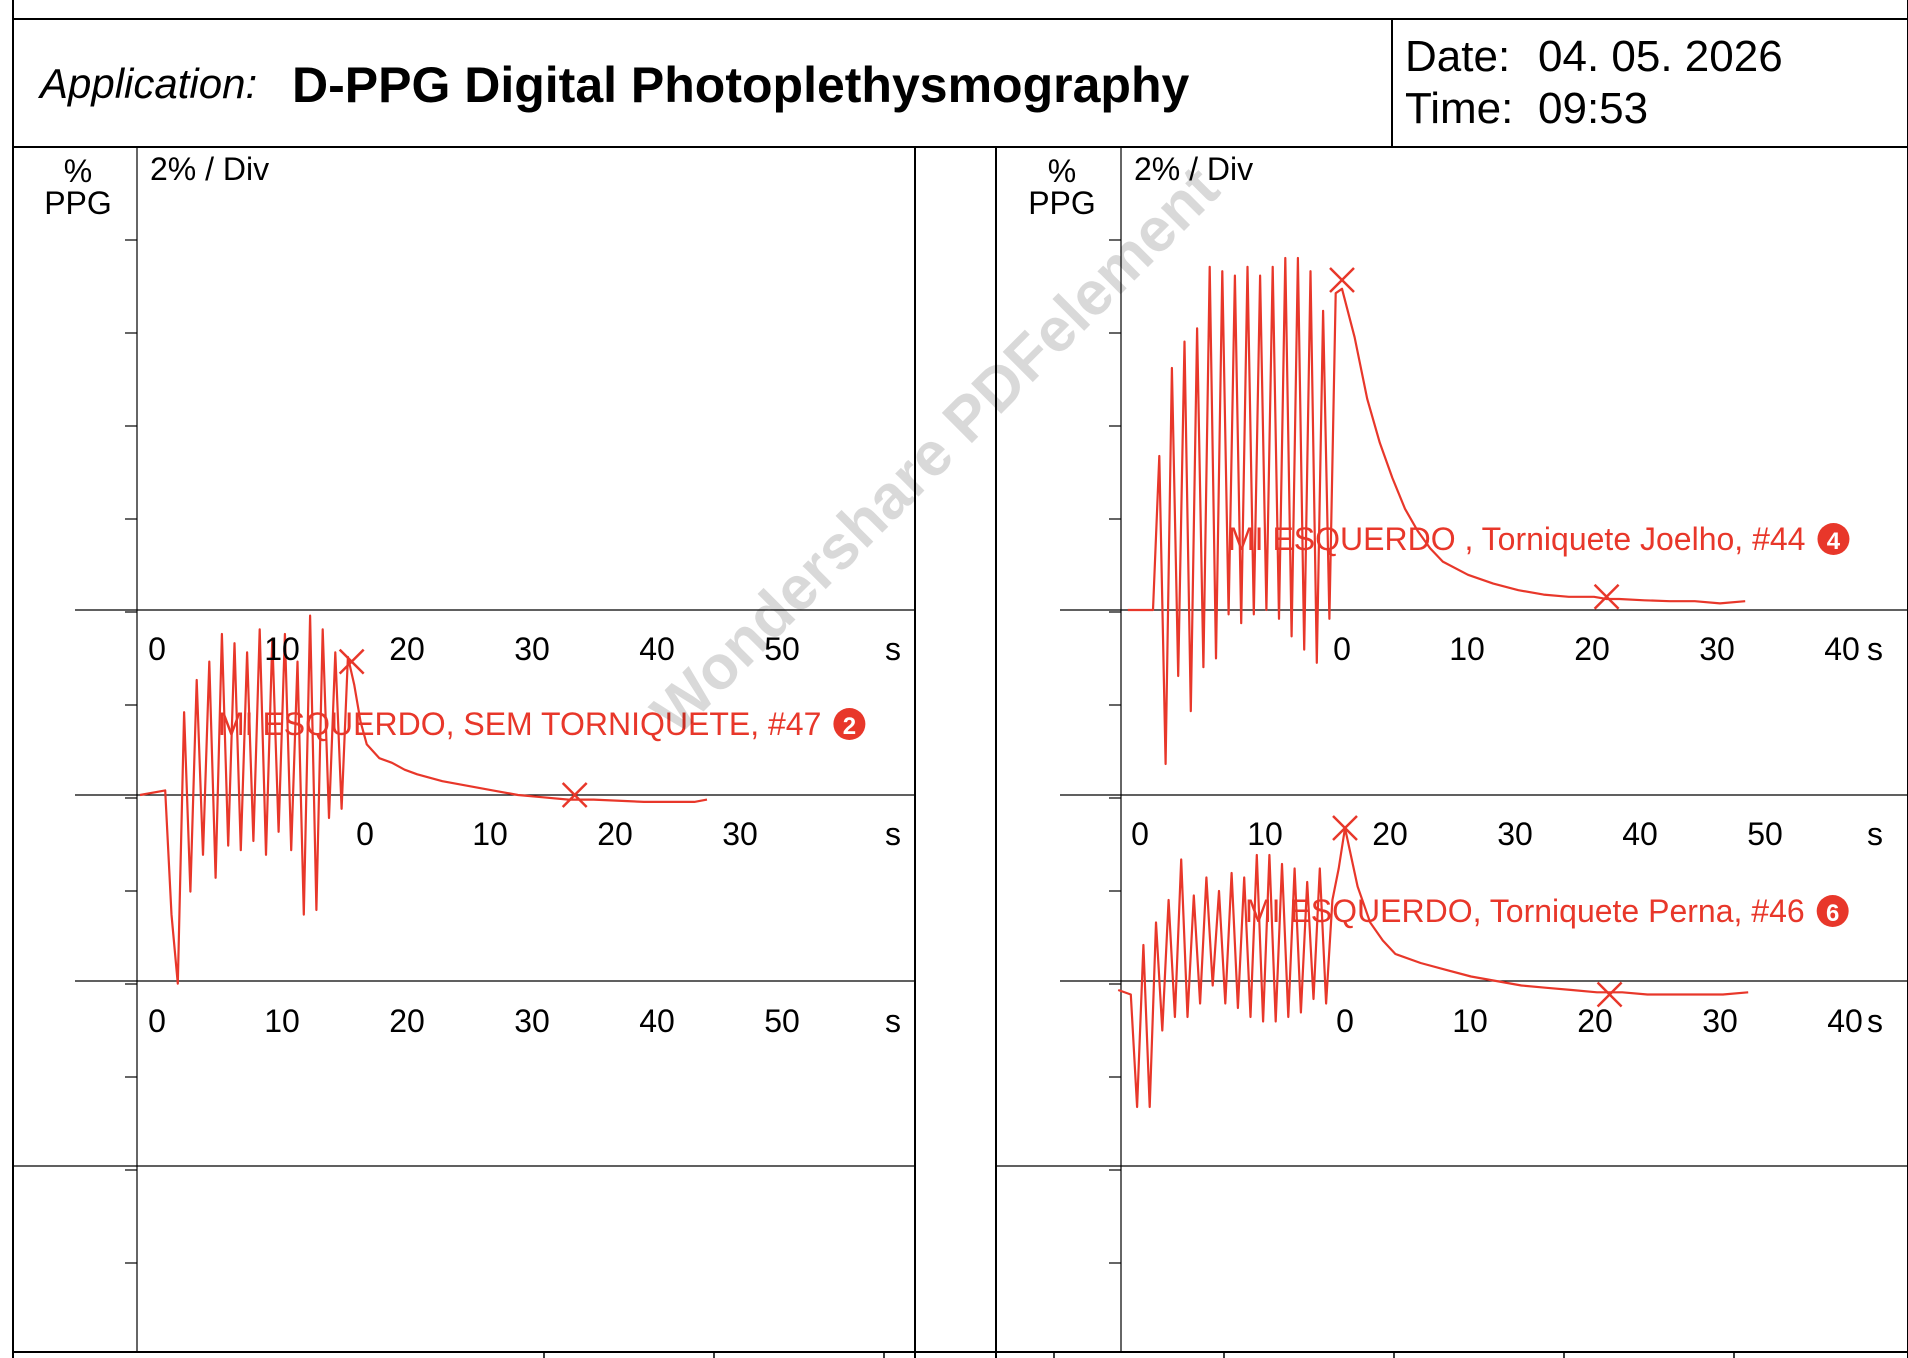 This screenshot has width=1908, height=1358. I want to click on right-top-chart: MI ESQUERDO , Torniquete Joelho, #44 4, so click(1488, 511).